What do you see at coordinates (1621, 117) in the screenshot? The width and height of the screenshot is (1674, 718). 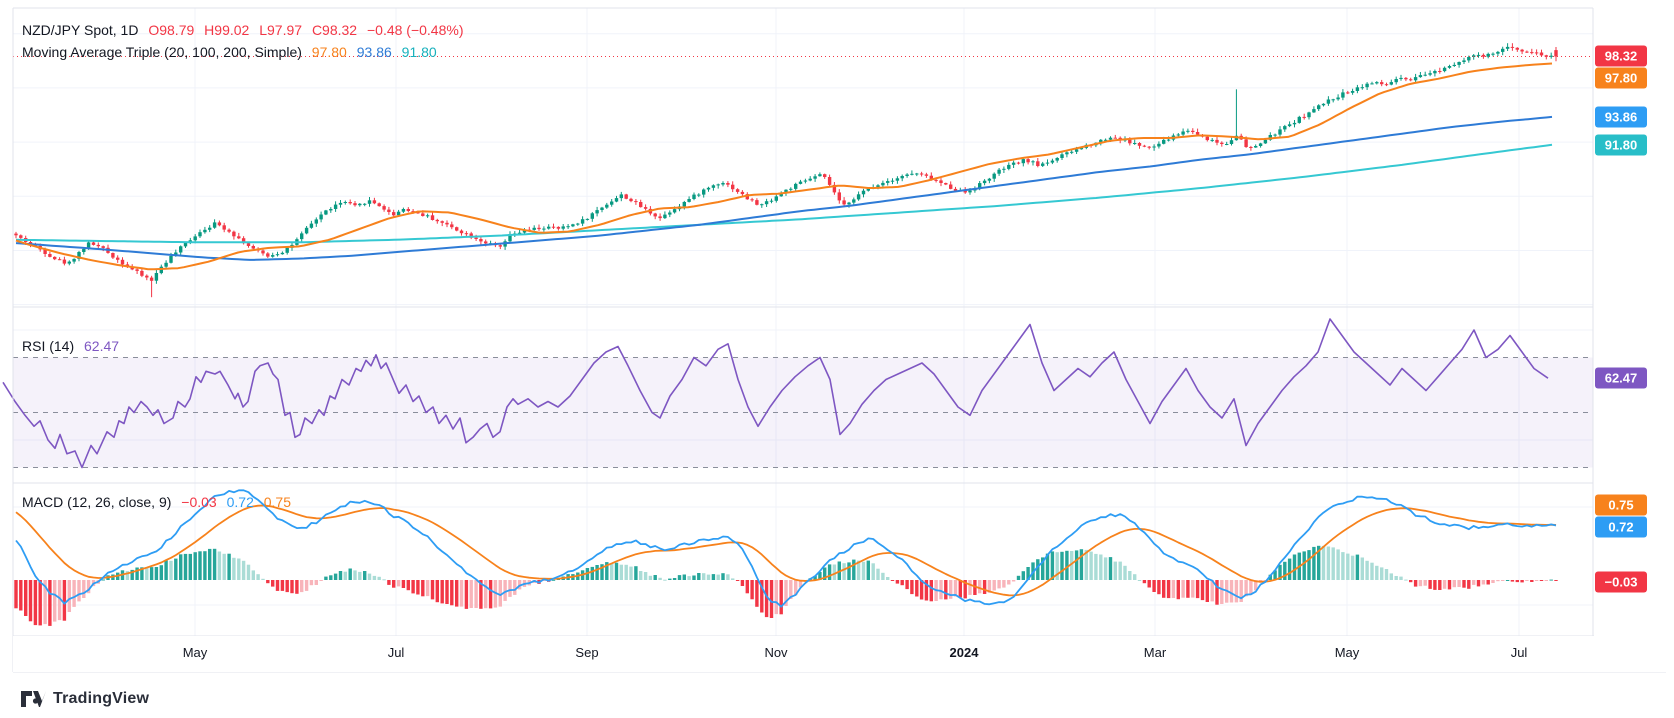 I see `price-badge: 93.86` at bounding box center [1621, 117].